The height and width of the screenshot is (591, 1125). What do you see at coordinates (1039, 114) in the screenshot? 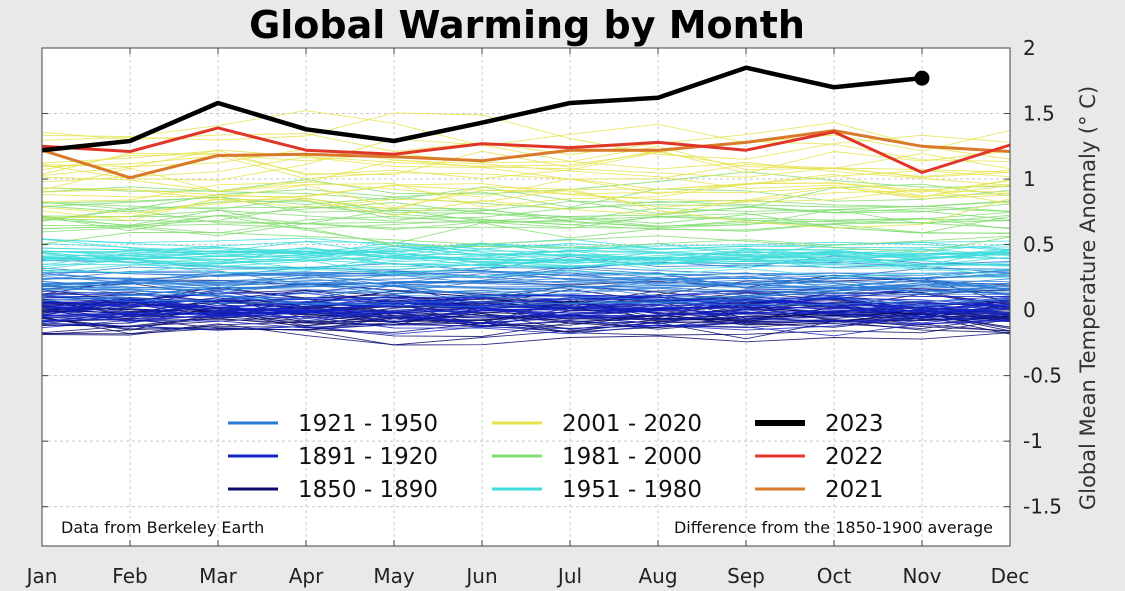
I see `y-tick-label: 1.5` at bounding box center [1039, 114].